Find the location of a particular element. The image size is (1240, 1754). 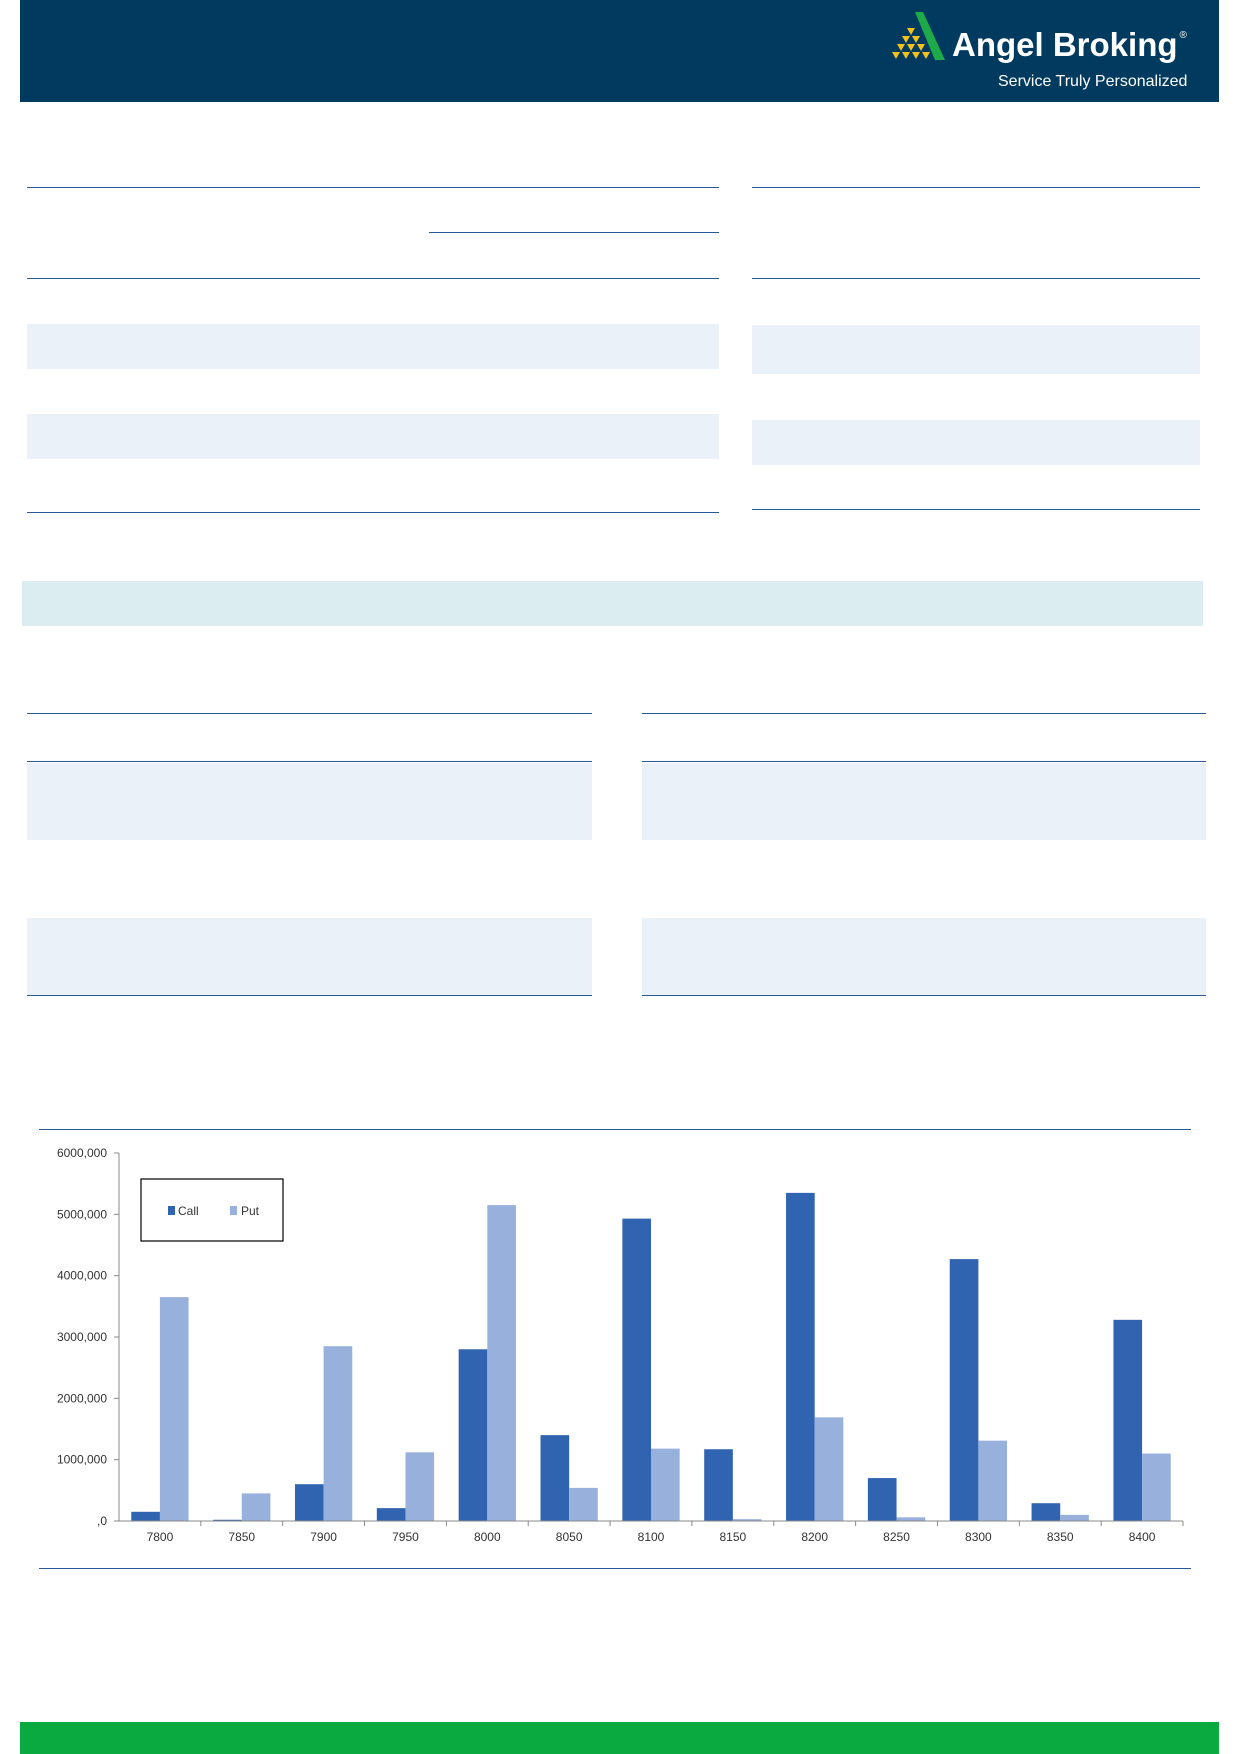

legend-swatch-call is located at coordinates (171, 1210).